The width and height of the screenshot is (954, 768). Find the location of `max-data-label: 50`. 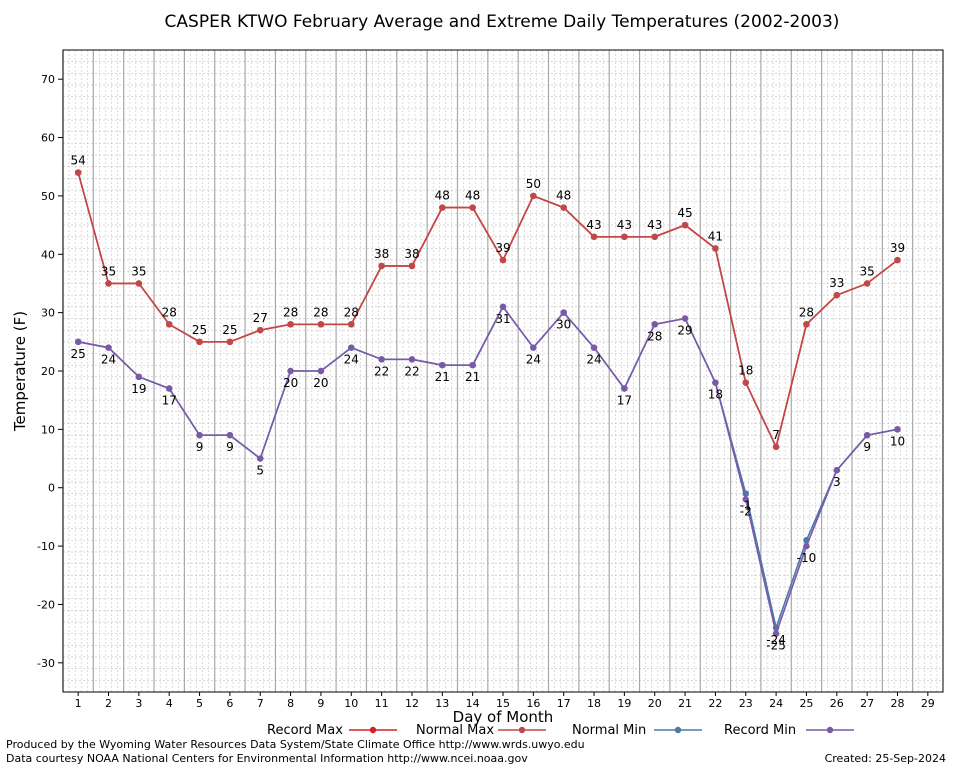

max-data-label: 50 is located at coordinates (533, 184).